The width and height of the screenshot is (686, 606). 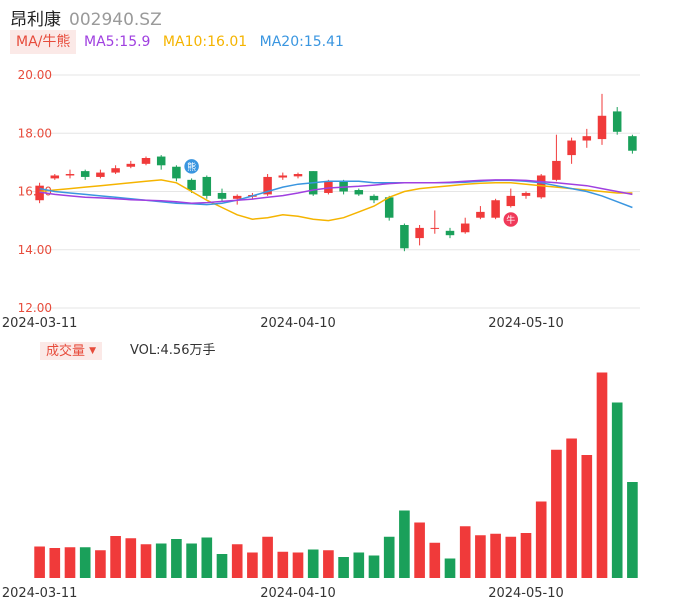 What do you see at coordinates (93, 351) in the screenshot?
I see `chevron-down-icon: ▼` at bounding box center [93, 351].